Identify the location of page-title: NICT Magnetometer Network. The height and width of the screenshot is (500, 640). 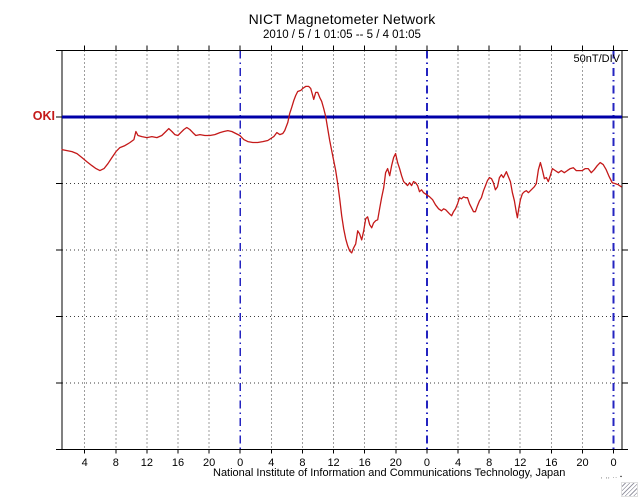
(342, 19).